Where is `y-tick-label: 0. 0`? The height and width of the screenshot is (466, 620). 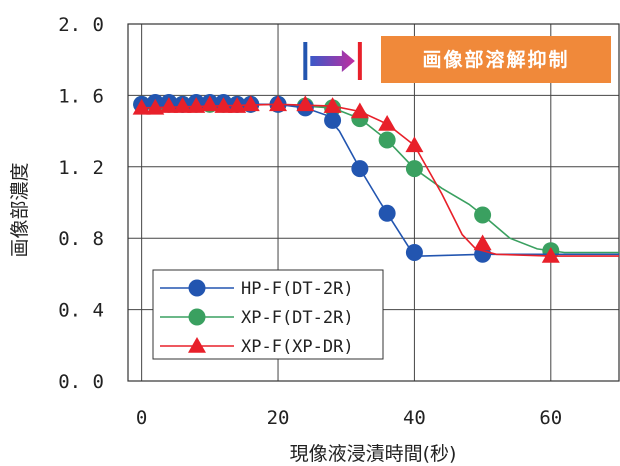
y-tick-label: 0. 0 is located at coordinates (81, 382).